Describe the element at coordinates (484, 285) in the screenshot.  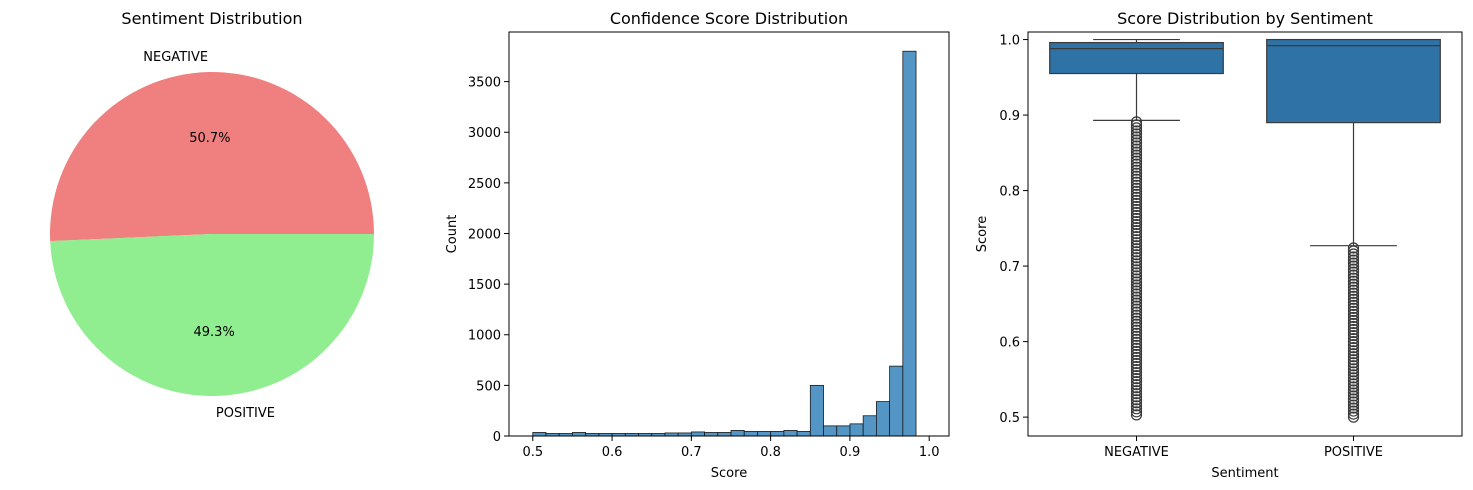
I see `hist-ytick-label: 1500` at that location.